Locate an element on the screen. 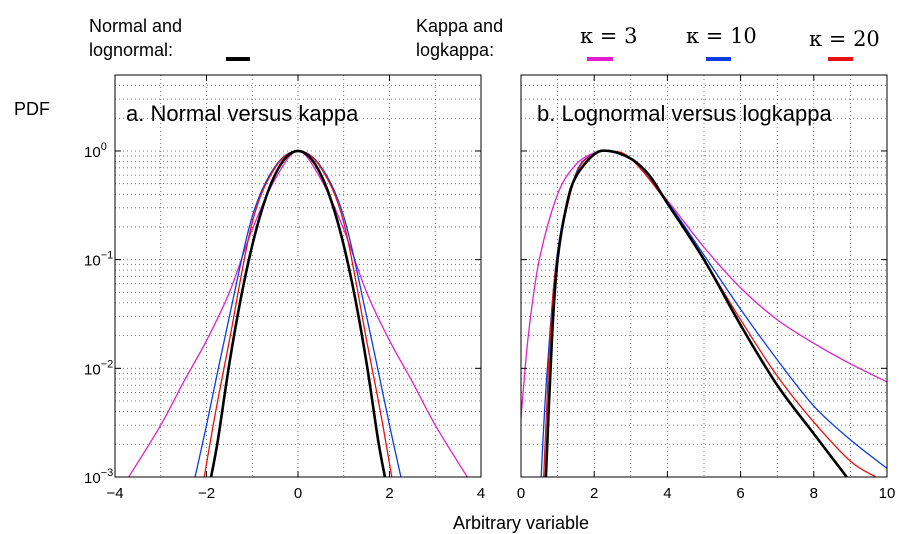 The image size is (899, 534). y-tick-label: 10⁻³ is located at coordinates (98, 477).